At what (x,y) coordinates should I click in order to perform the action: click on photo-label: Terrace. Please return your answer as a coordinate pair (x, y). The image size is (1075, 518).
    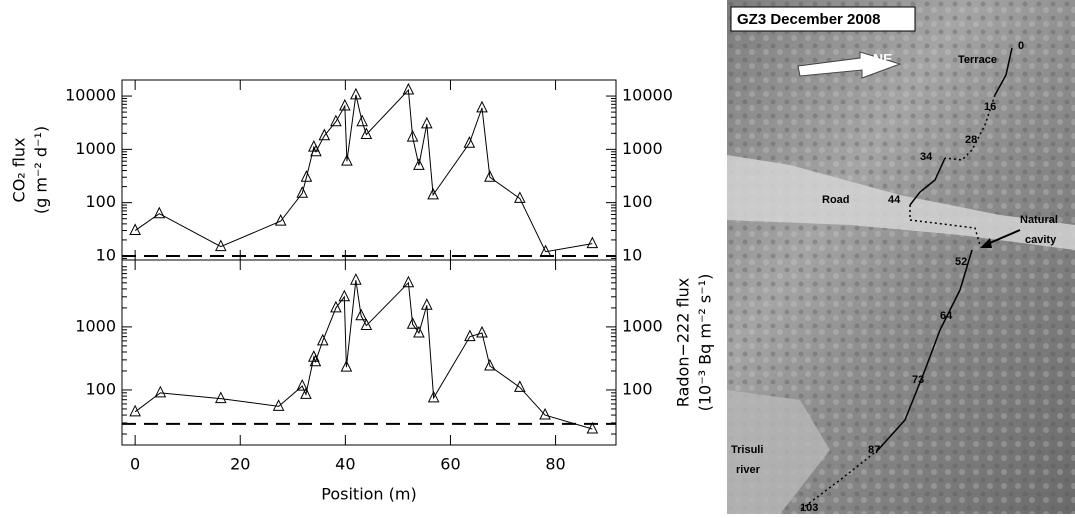
    Looking at the image, I should click on (977, 60).